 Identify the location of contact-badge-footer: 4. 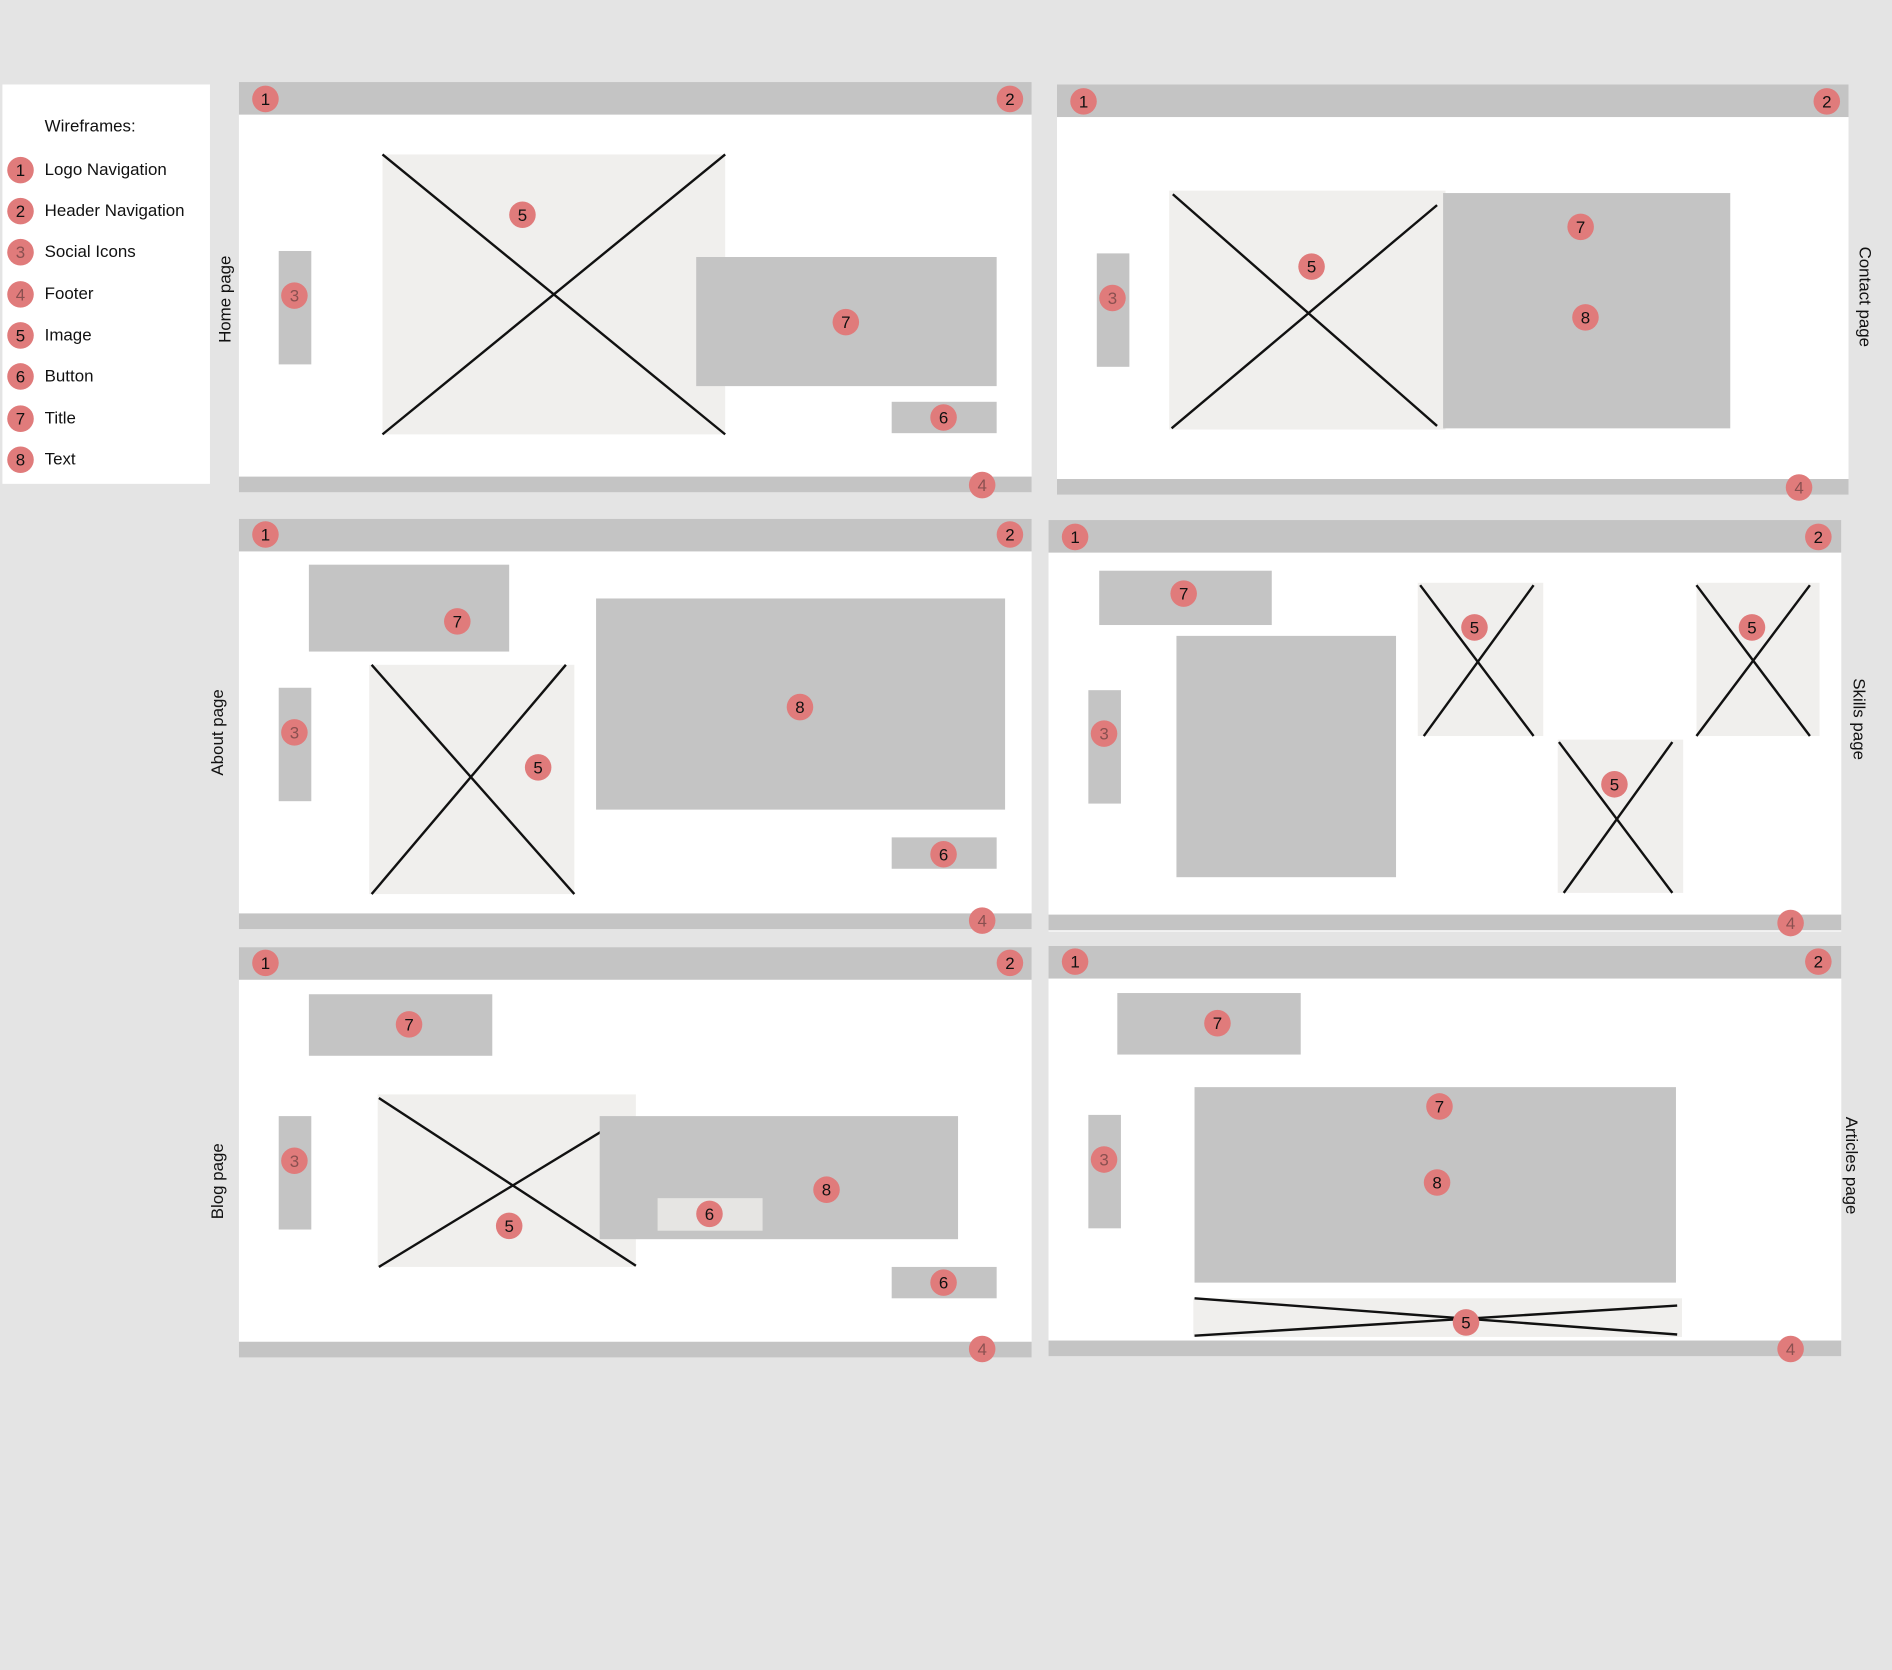
(1799, 487).